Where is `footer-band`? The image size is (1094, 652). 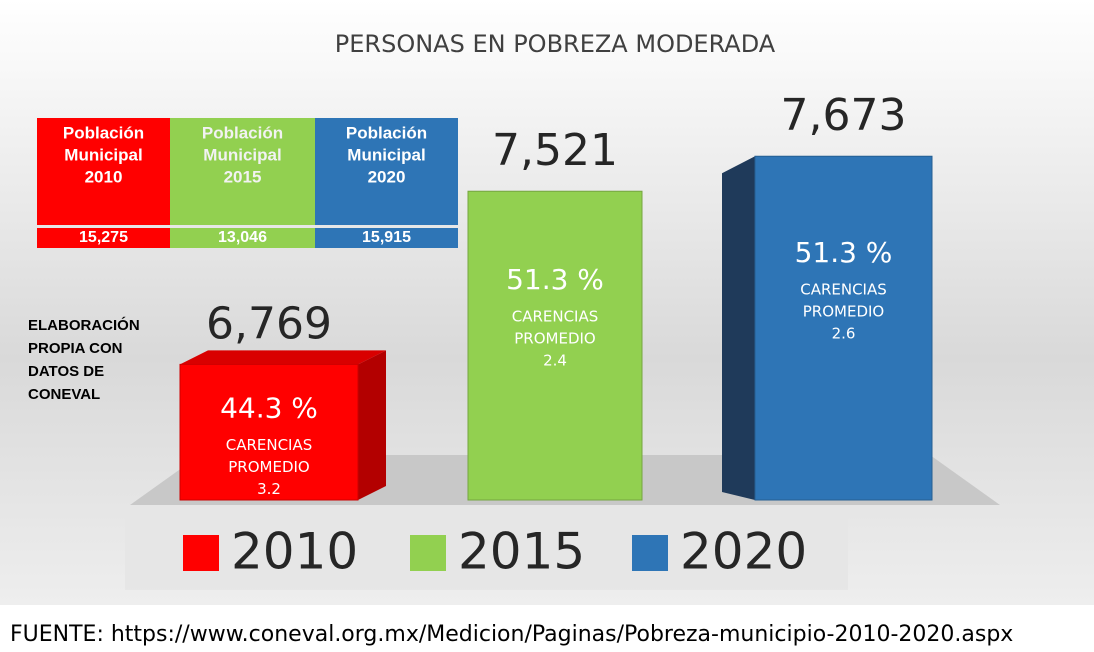
footer-band is located at coordinates (547, 628).